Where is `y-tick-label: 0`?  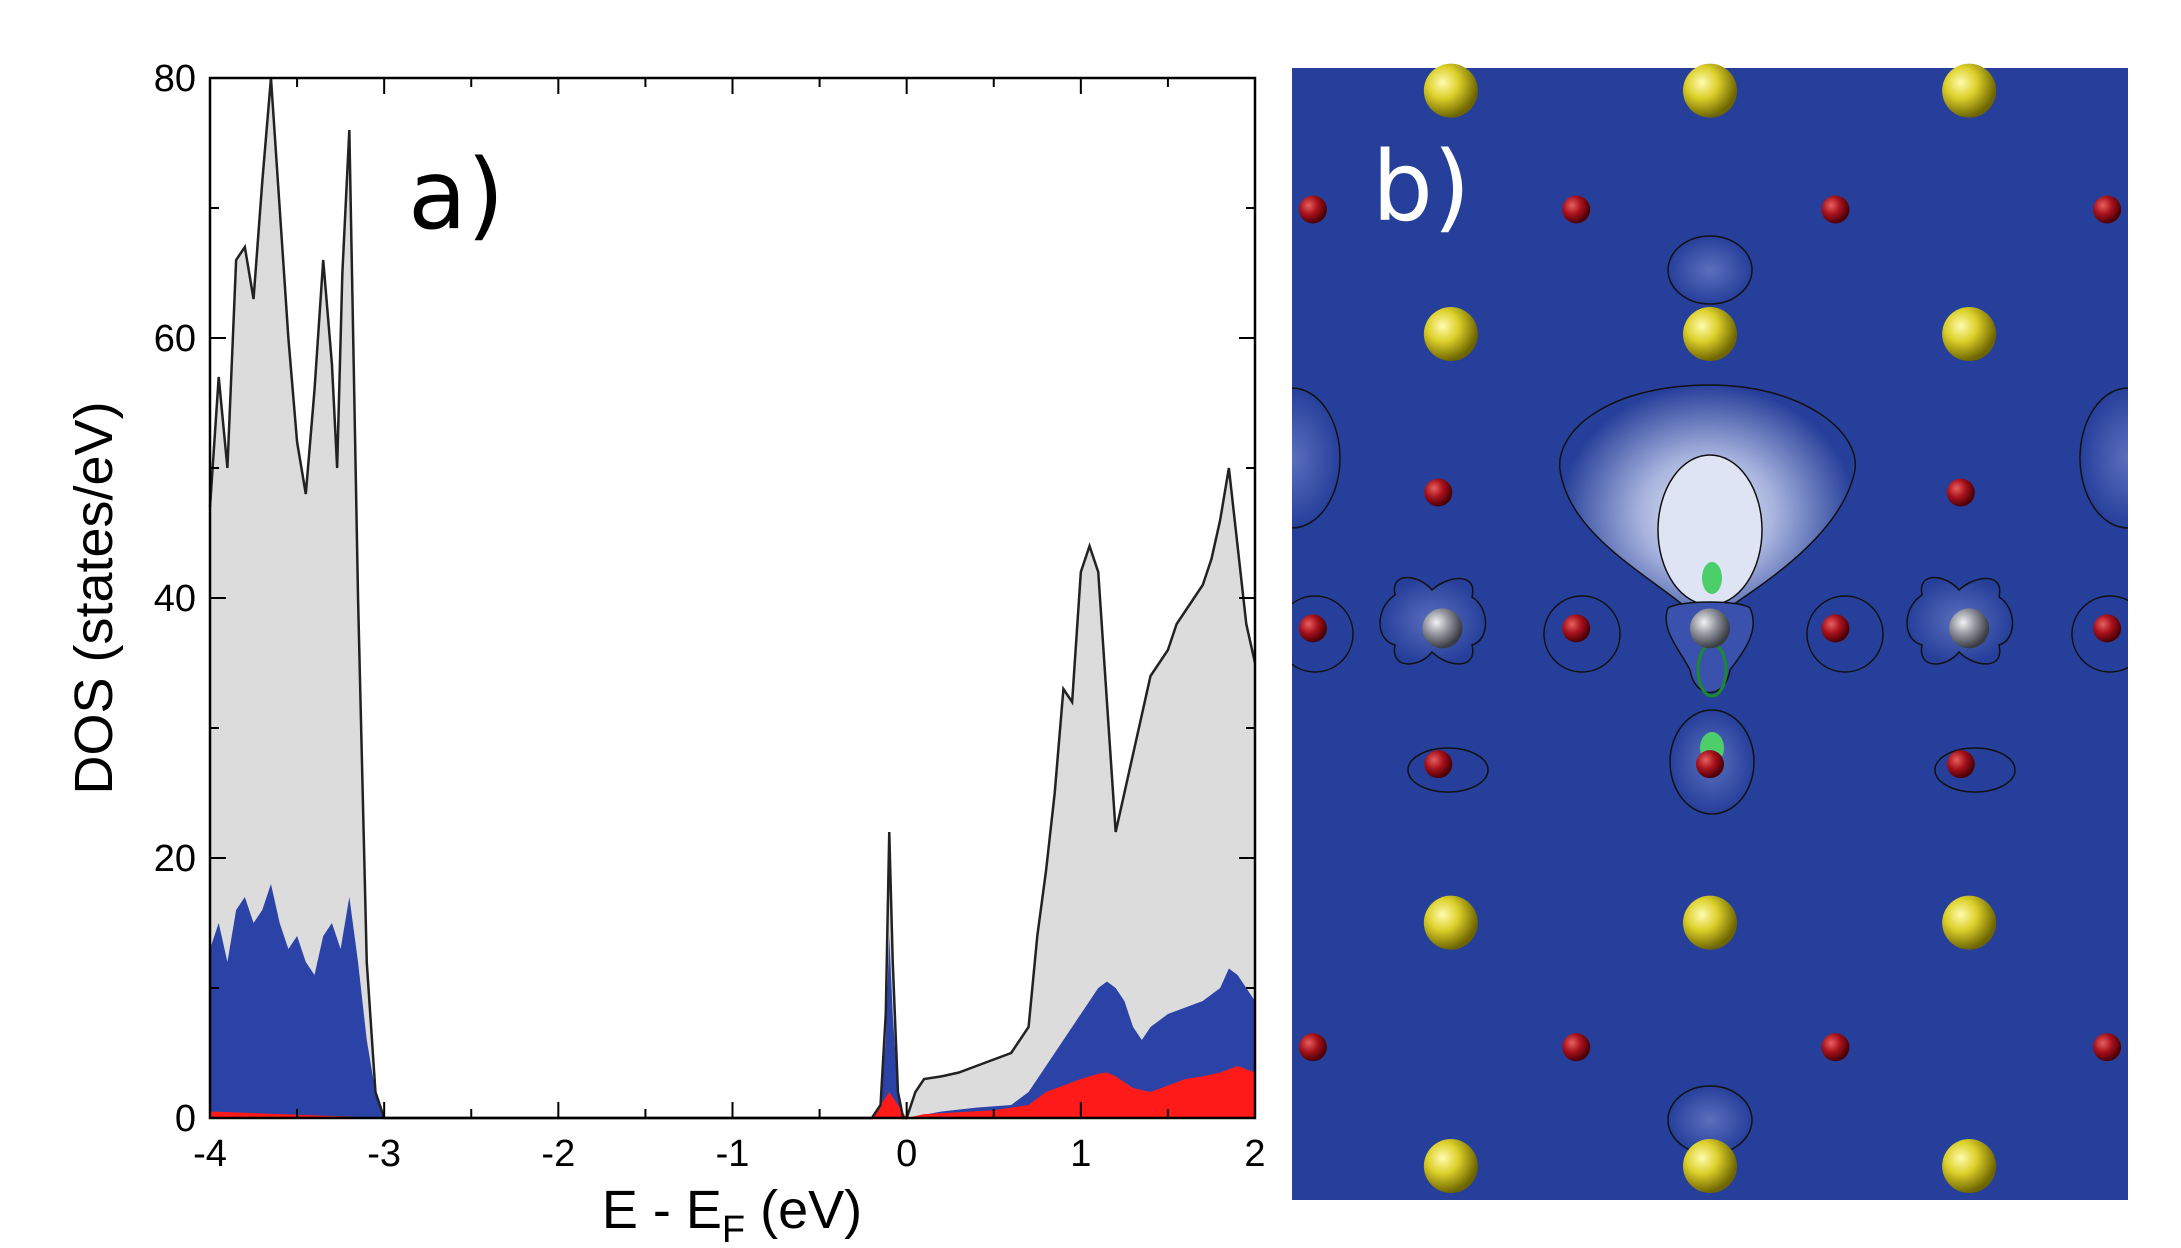
y-tick-label: 0 is located at coordinates (185, 1119).